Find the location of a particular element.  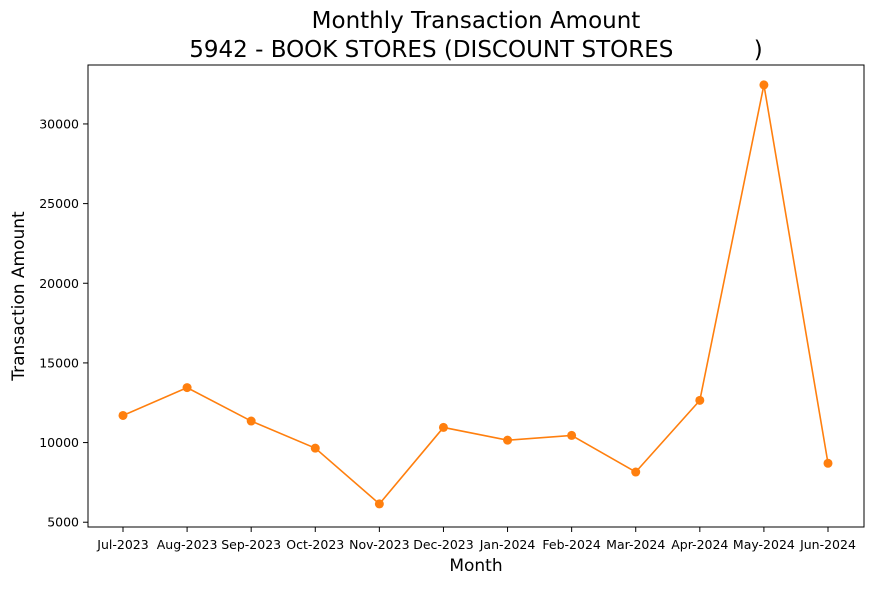

y-axis-label: Transaction Amount is located at coordinates (19, 296).